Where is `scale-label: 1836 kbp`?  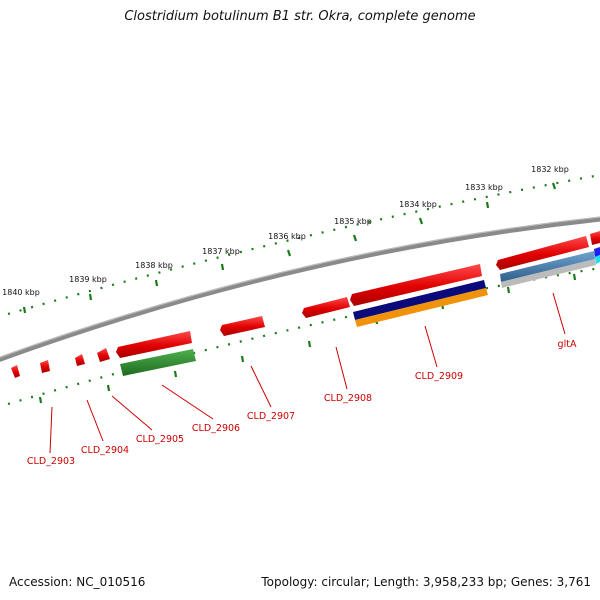 scale-label: 1836 kbp is located at coordinates (287, 236).